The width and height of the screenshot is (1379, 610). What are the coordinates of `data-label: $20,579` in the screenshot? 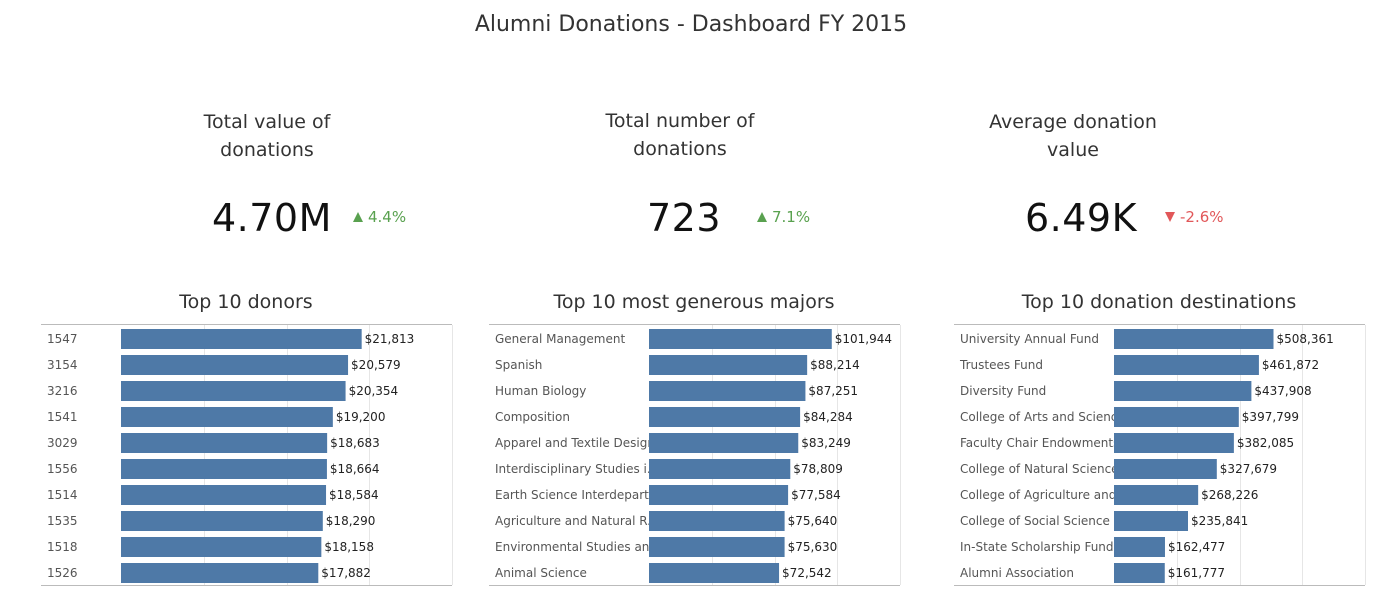 It's located at (376, 365).